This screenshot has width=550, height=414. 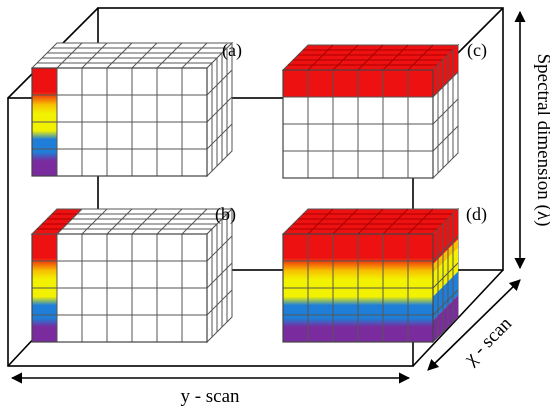 I want to click on label-d: (d), so click(x=476, y=214).